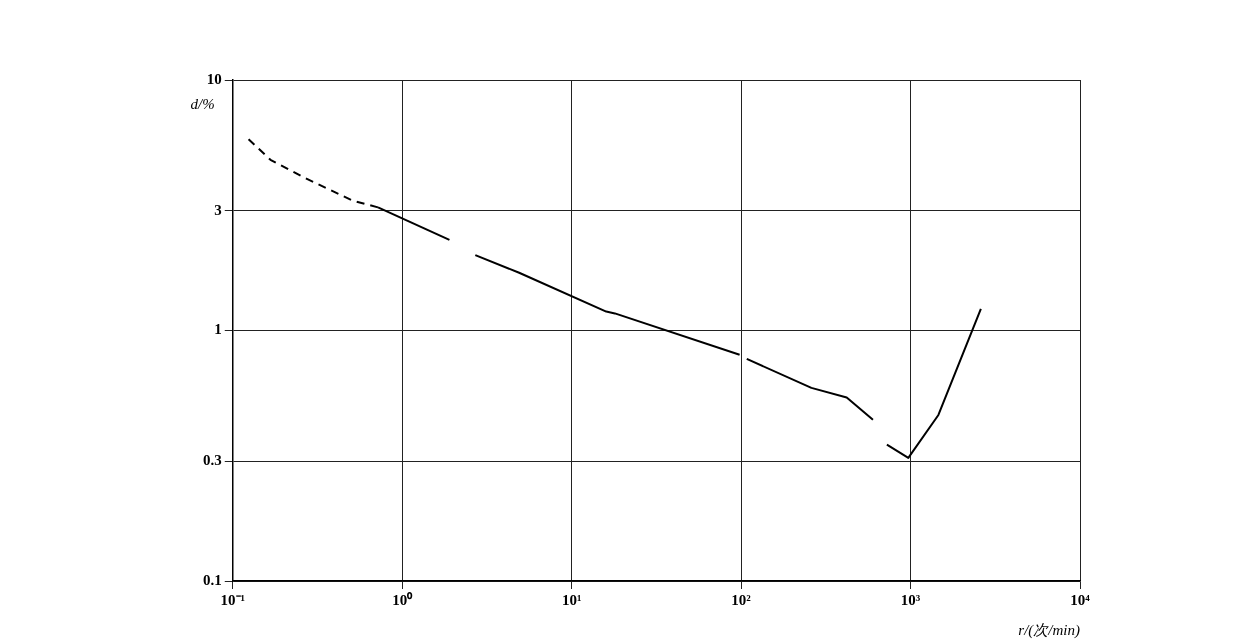 The image size is (1250, 643). What do you see at coordinates (571, 599) in the screenshot?
I see `x-tick-label: 10¹` at bounding box center [571, 599].